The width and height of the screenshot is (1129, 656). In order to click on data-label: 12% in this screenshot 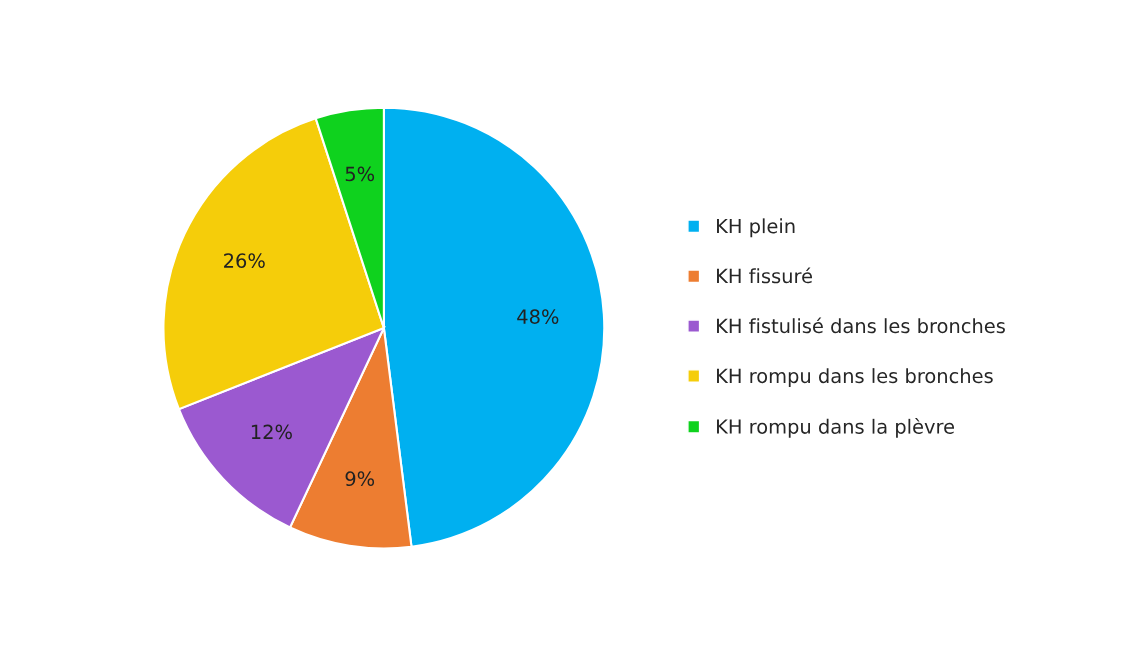, I will do `click(271, 432)`.